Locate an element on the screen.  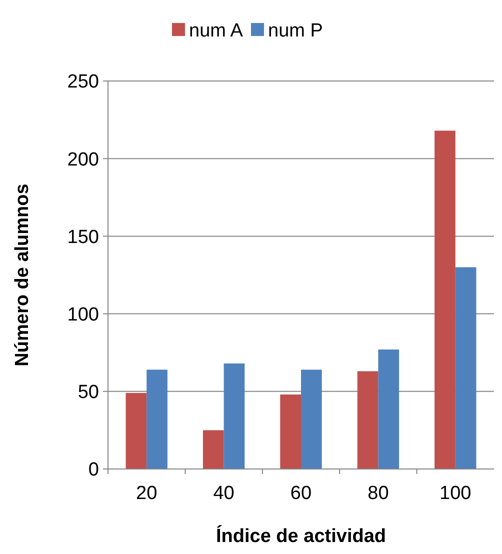
x-tick-label: 40 is located at coordinates (223, 493).